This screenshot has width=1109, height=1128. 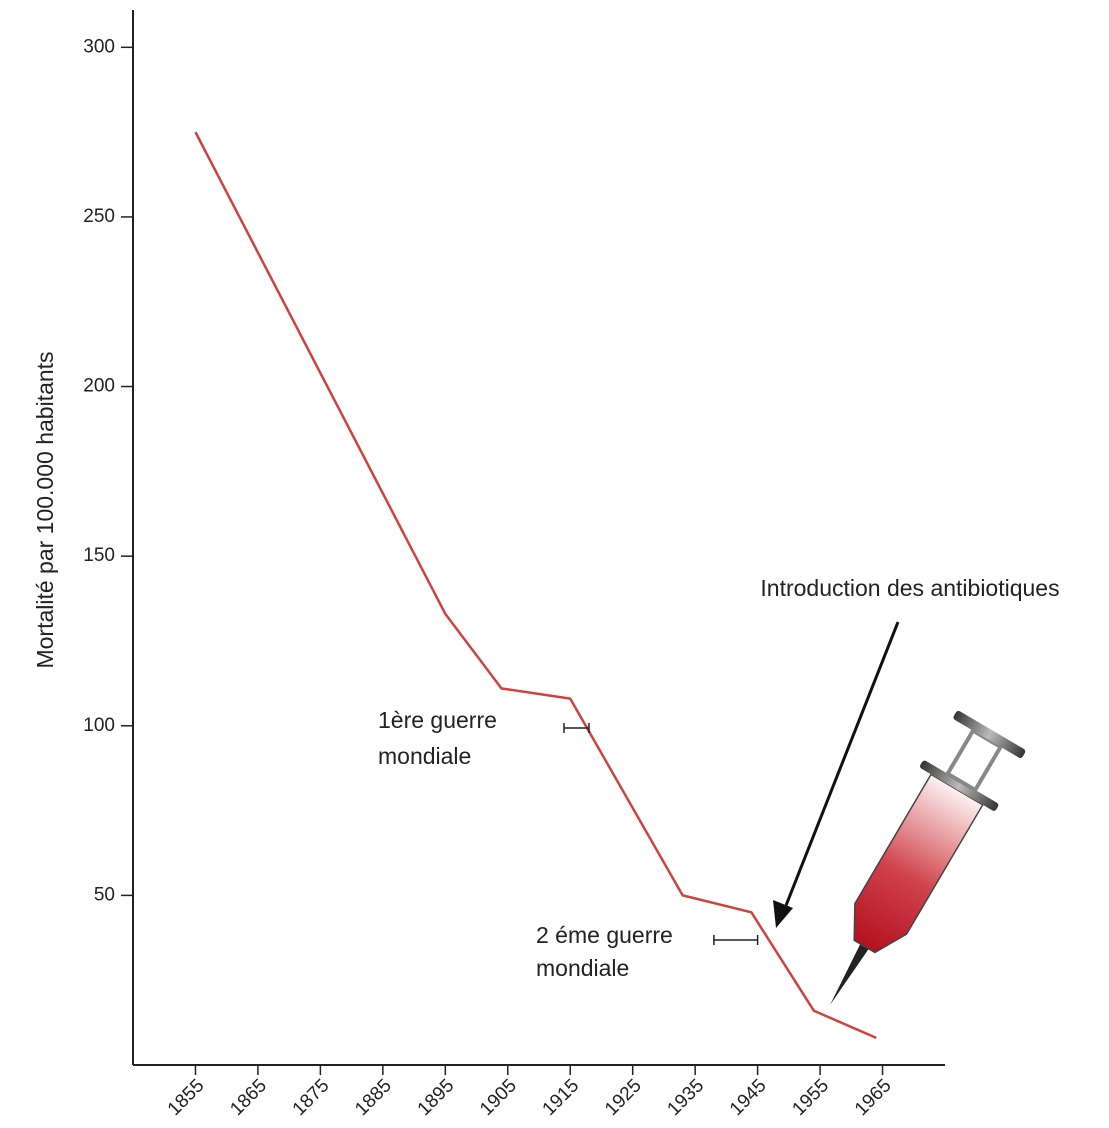 I want to click on syringe, so click(x=928, y=857).